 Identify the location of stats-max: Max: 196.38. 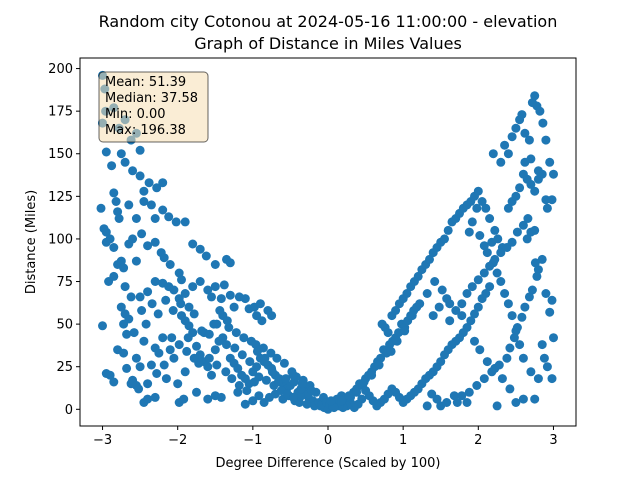
(145, 130).